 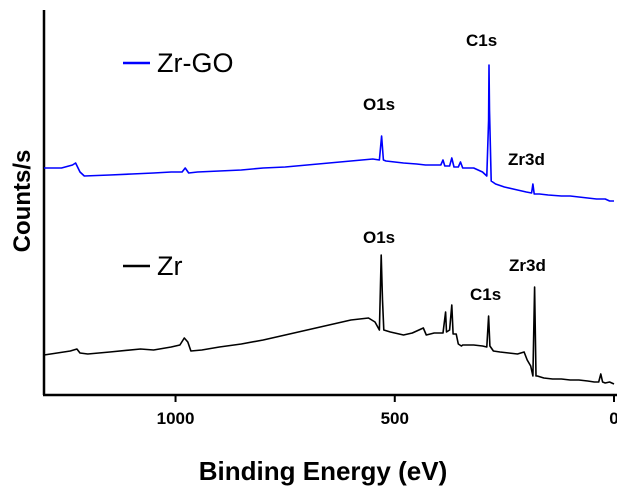 I want to click on annotation-zrgo-c1s: C1s, so click(x=481, y=40).